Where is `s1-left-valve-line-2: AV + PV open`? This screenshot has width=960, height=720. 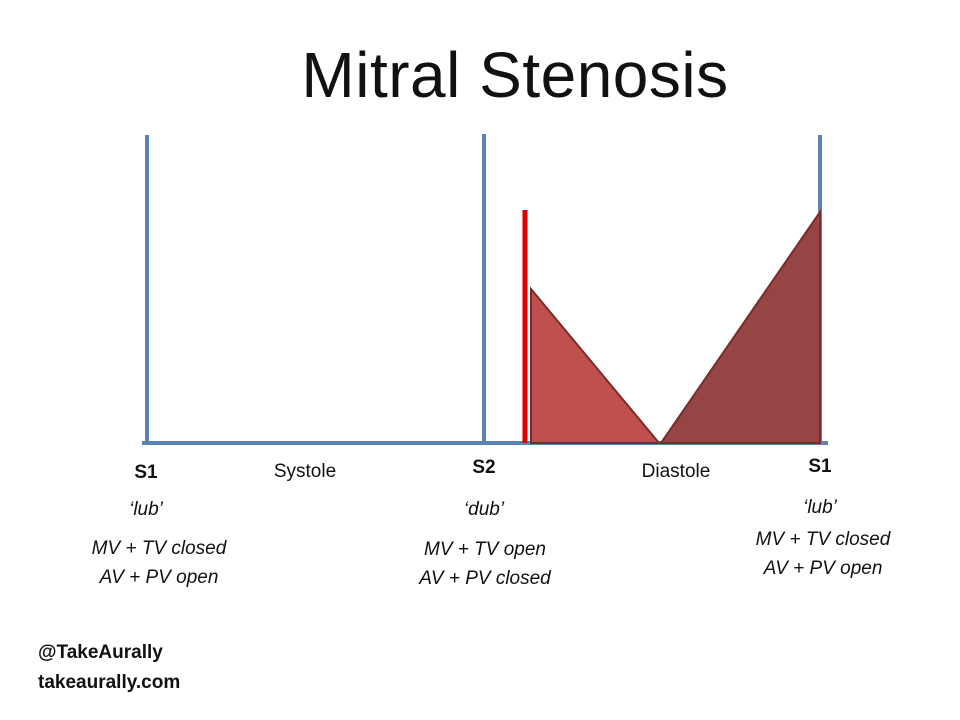
s1-left-valve-line-2: AV + PV open is located at coordinates (159, 577).